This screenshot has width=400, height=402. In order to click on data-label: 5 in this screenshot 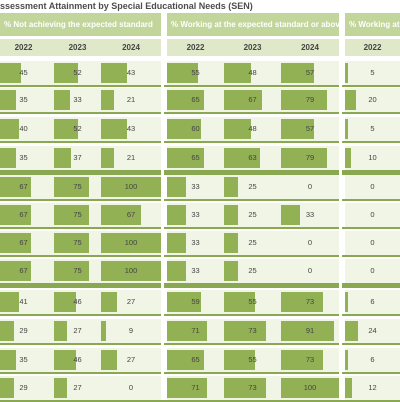, I will do `click(372, 128)`.